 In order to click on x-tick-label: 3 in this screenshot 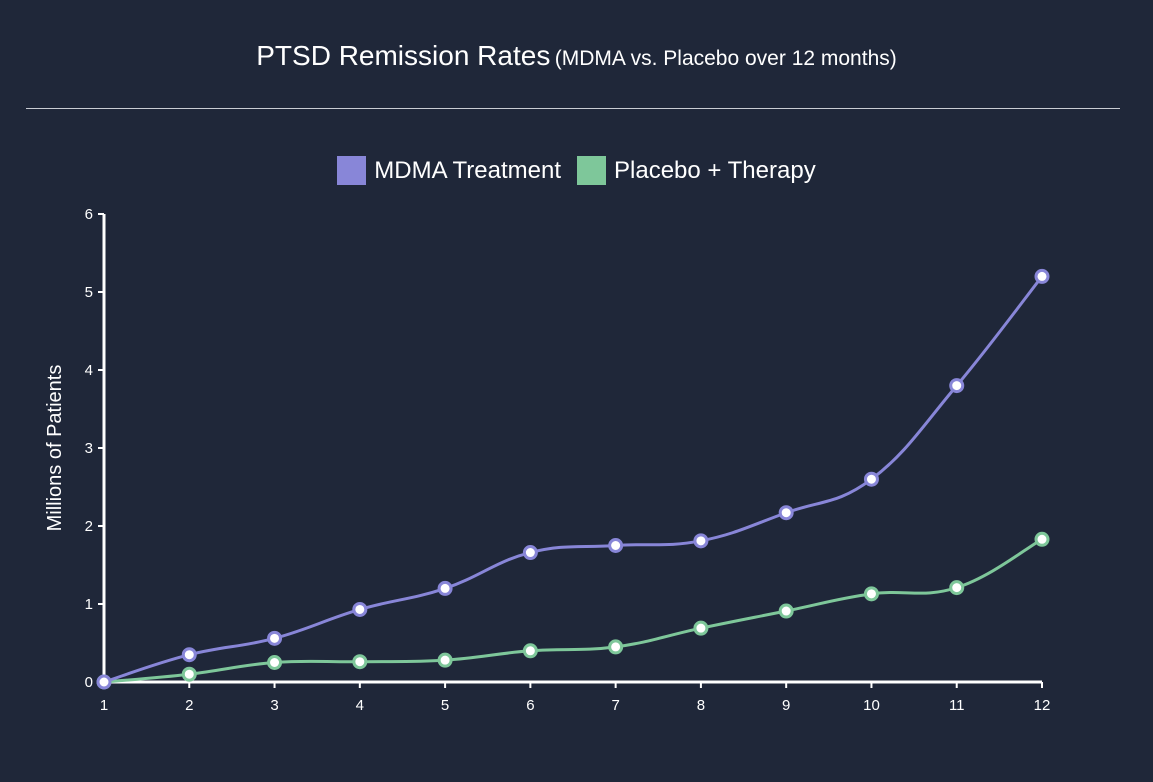, I will do `click(274, 705)`.